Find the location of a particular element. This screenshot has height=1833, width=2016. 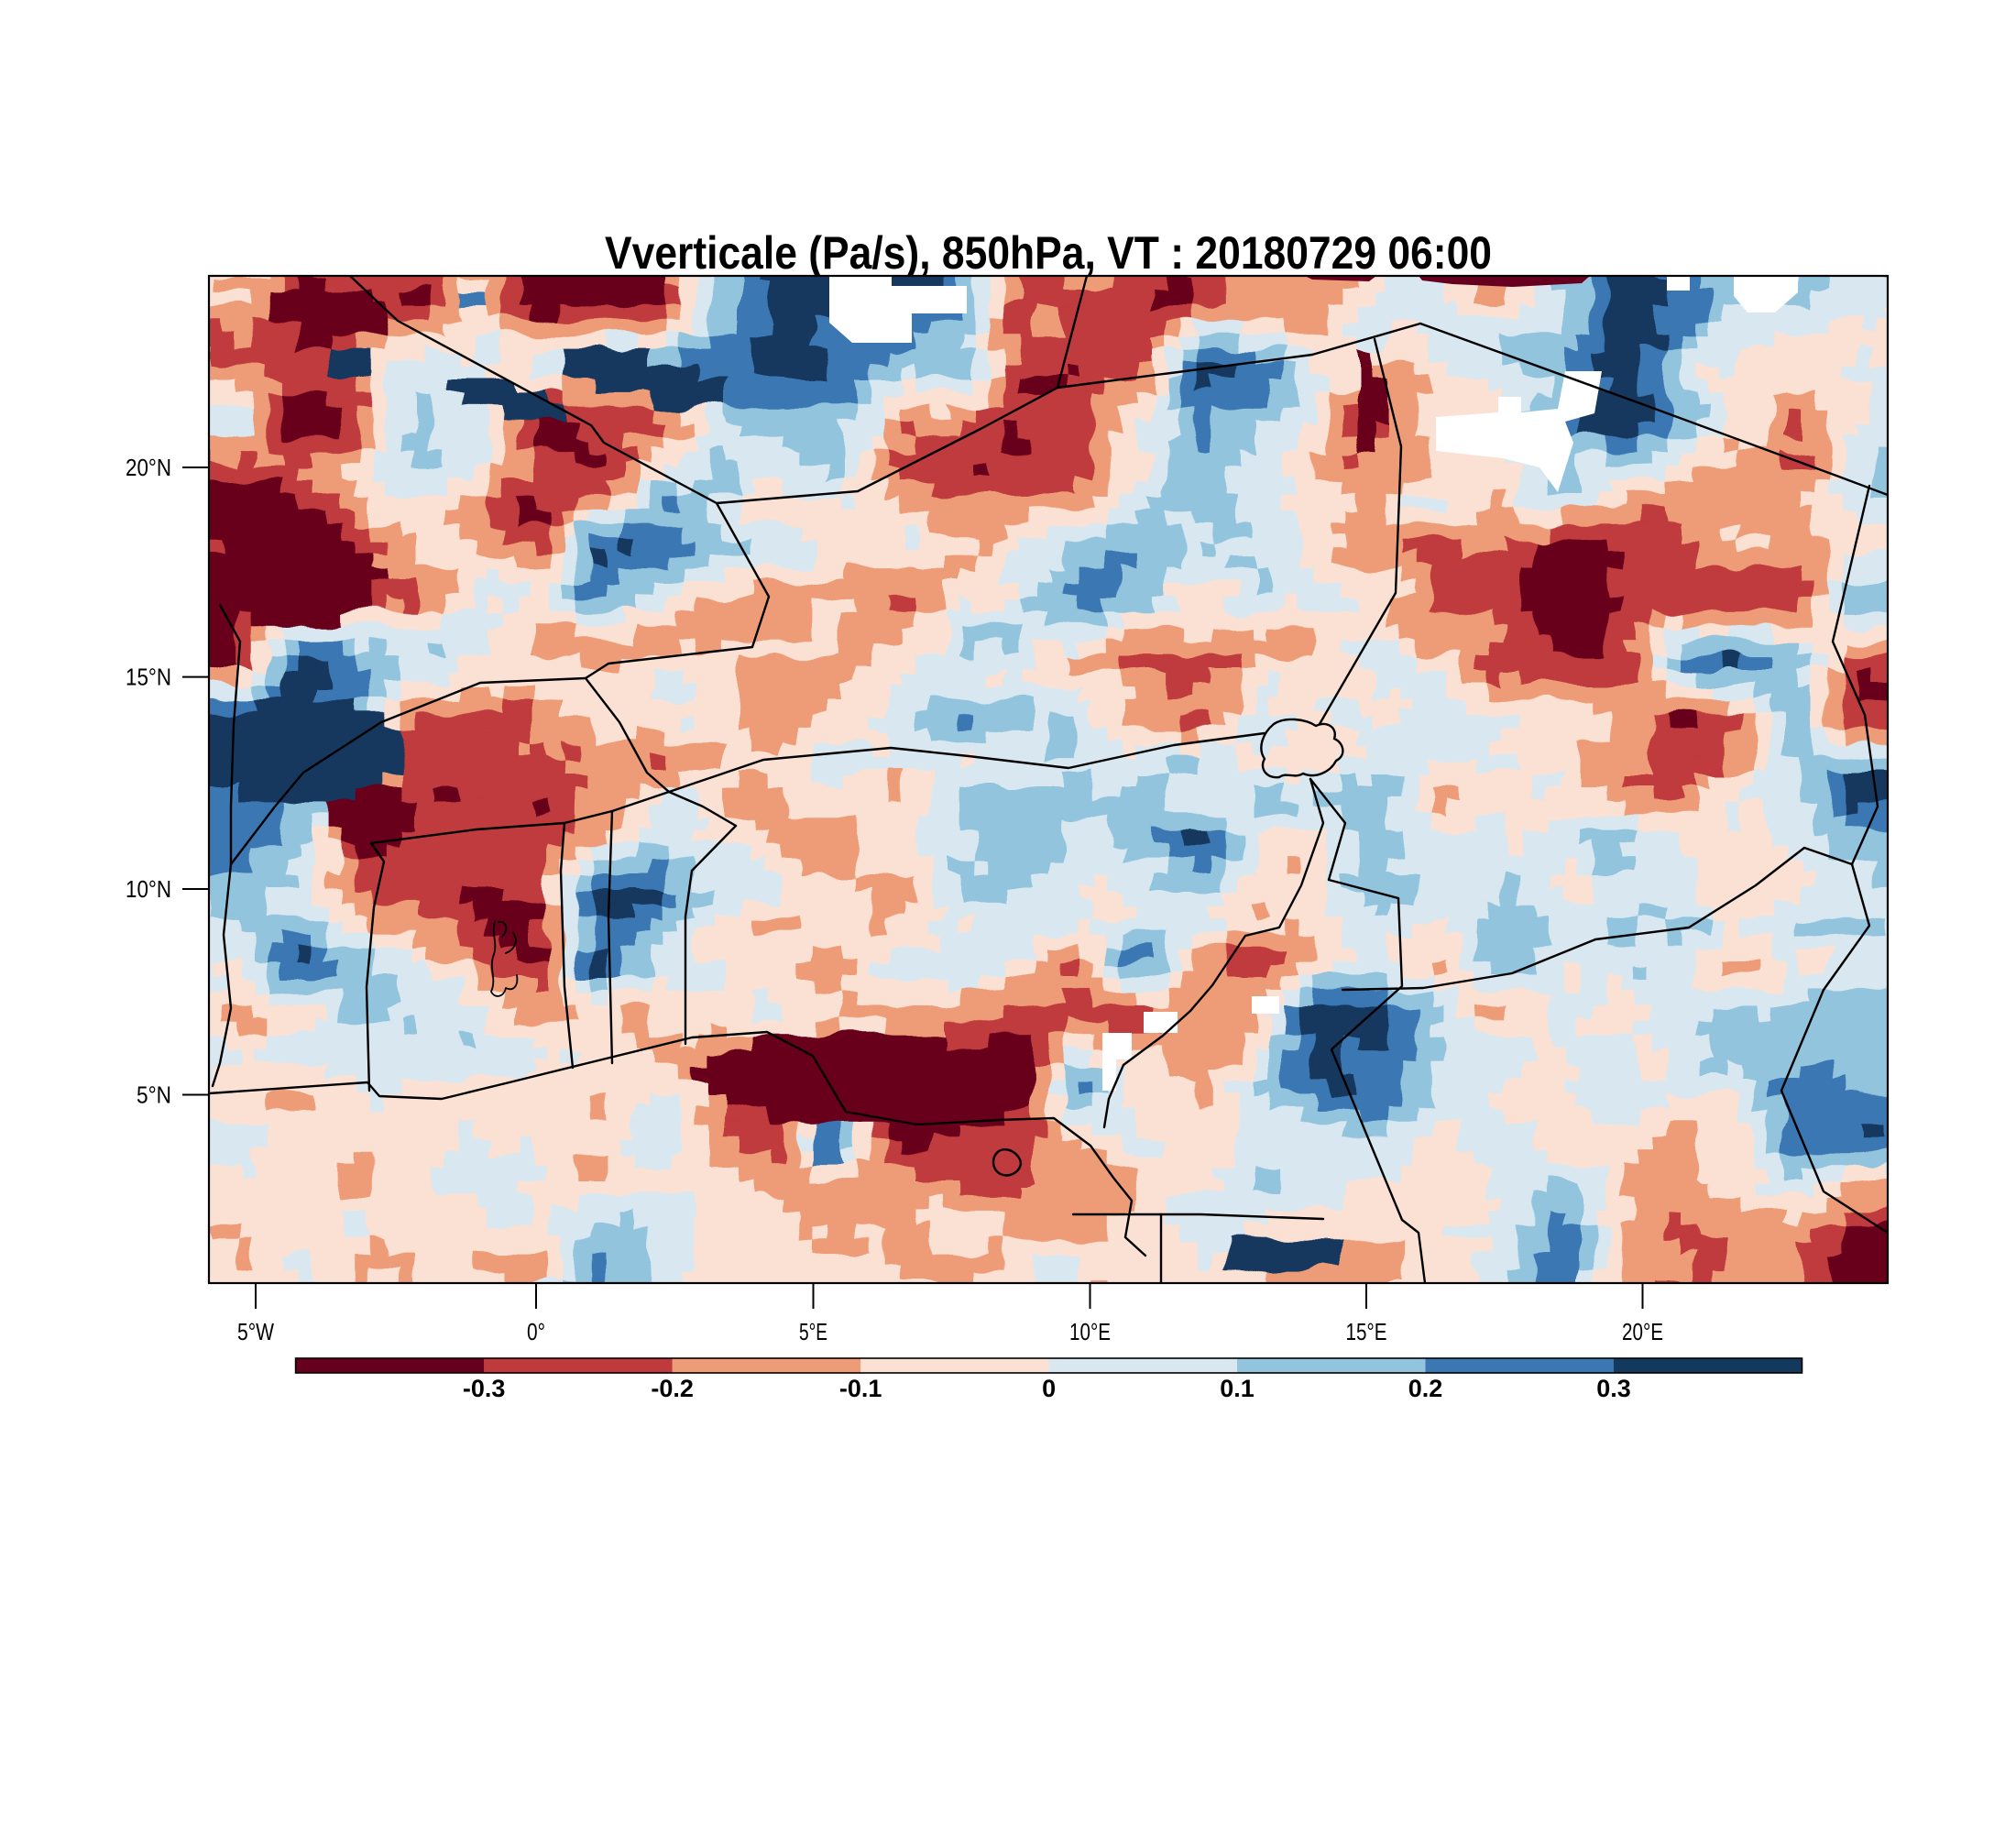

svg-text: 5°E is located at coordinates (813, 1331).